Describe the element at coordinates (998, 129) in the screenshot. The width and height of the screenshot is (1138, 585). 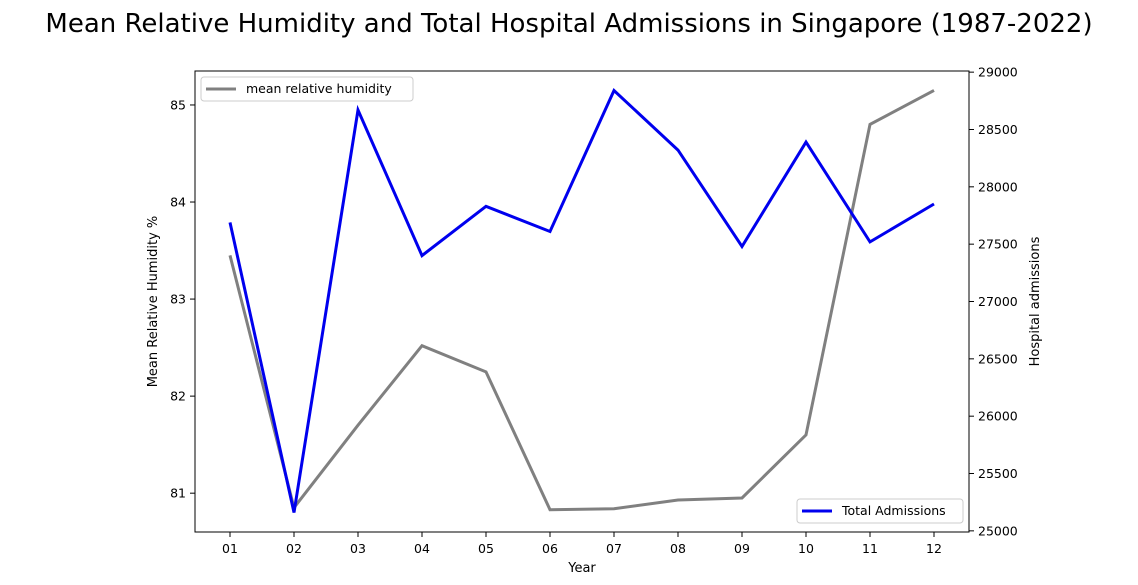
I see `y-right-tick-label-28500: 28500` at that location.